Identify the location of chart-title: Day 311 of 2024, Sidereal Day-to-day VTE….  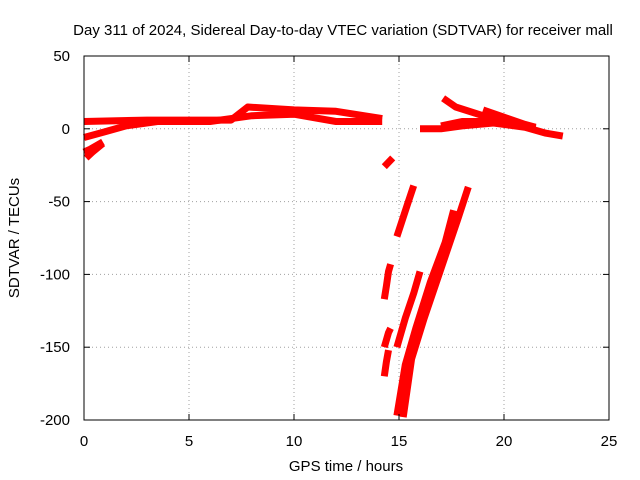
(343, 30).